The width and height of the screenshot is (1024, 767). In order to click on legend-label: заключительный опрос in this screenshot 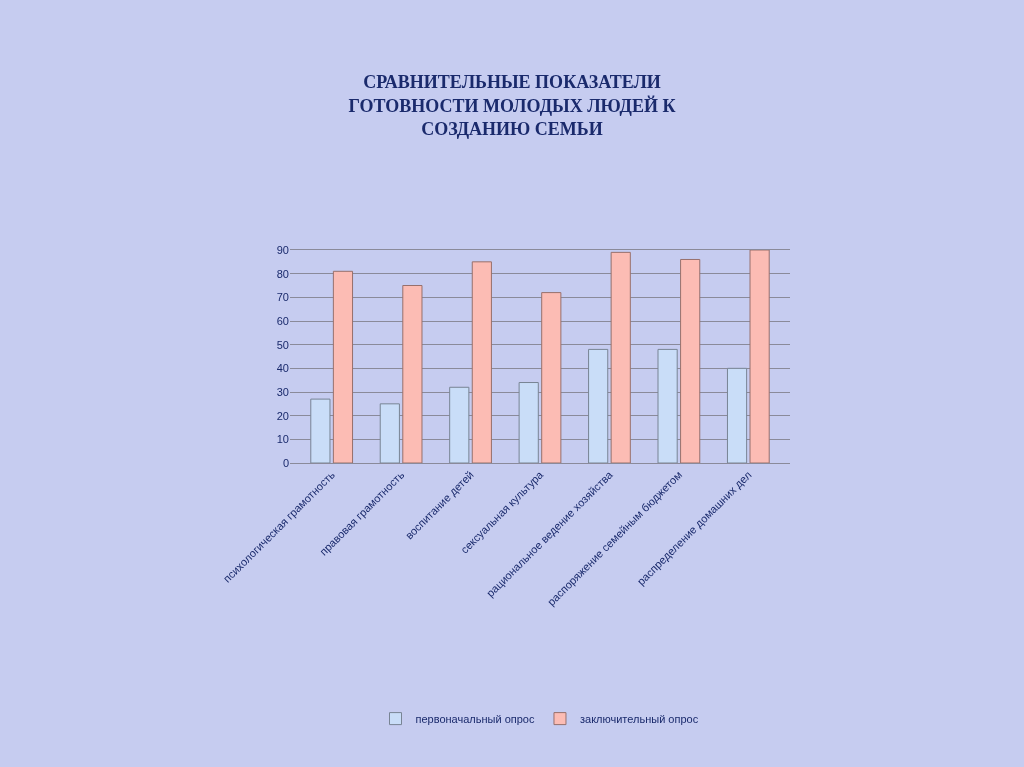, I will do `click(639, 718)`.